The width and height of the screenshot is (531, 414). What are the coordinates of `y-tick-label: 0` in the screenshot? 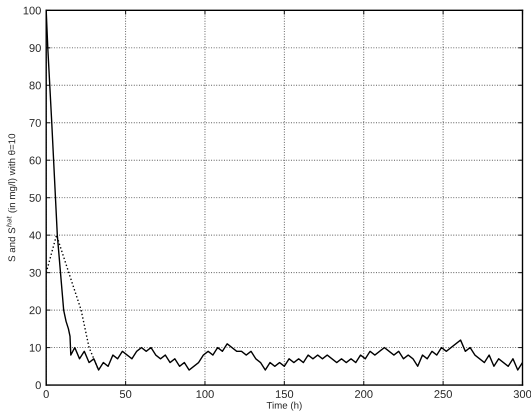 It's located at (38, 385).